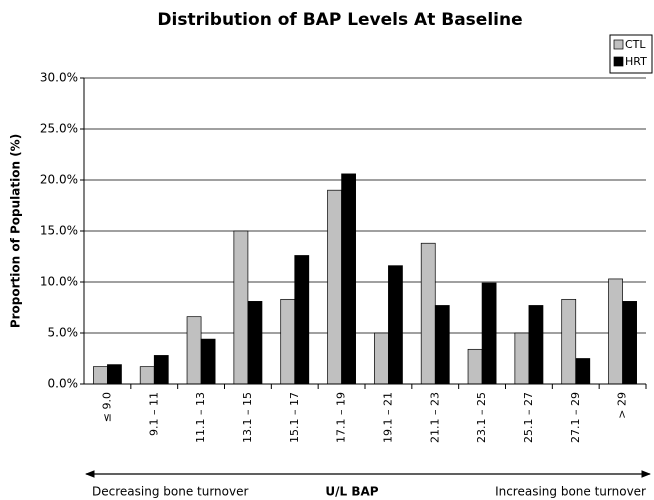  I want to click on x-tick-label: 15.1 – 17, so click(294, 417).